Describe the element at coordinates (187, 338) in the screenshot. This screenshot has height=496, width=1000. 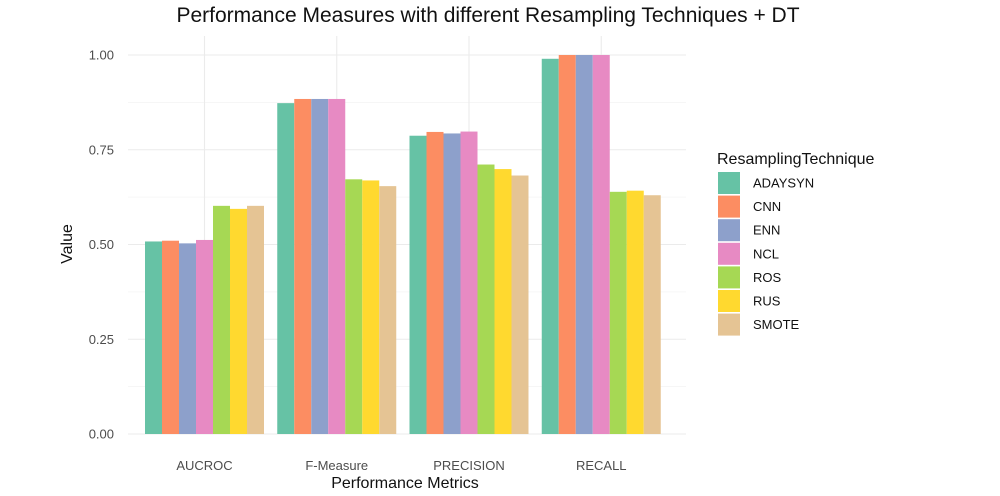
I see `bar-enn-aucroc` at that location.